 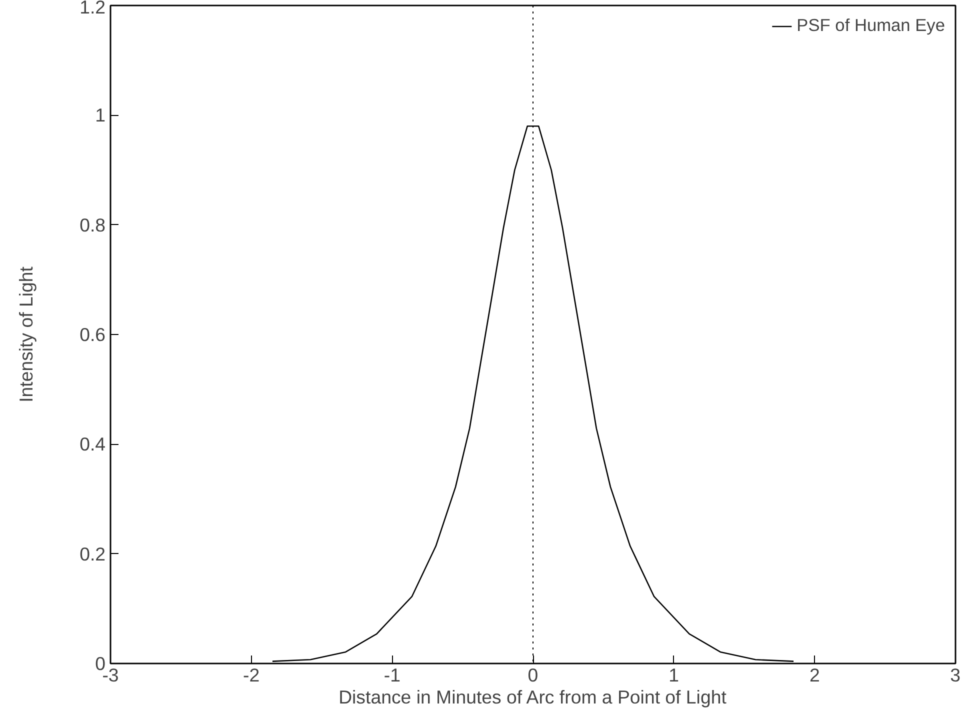 What do you see at coordinates (93, 334) in the screenshot?
I see `y-tick-label: 0.6` at bounding box center [93, 334].